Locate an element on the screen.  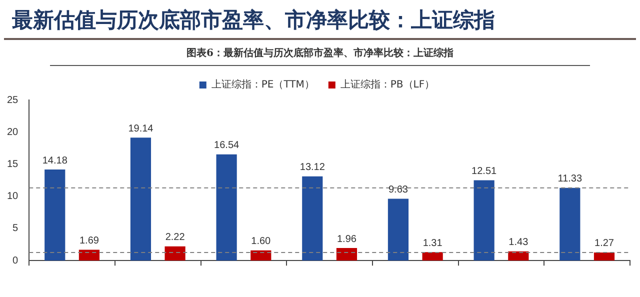
data-label: 1.69 is located at coordinates (89, 240).